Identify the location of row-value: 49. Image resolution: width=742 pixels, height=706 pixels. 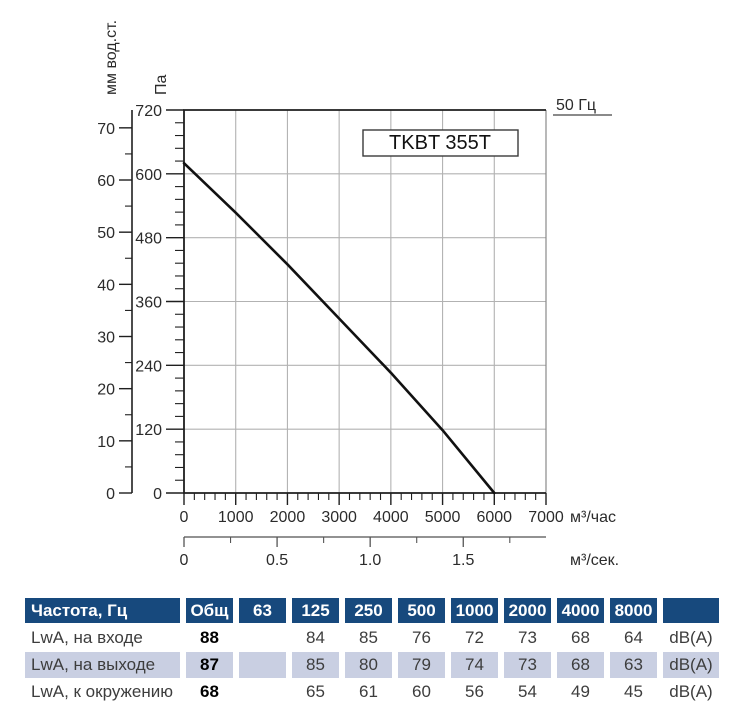
(580, 691).